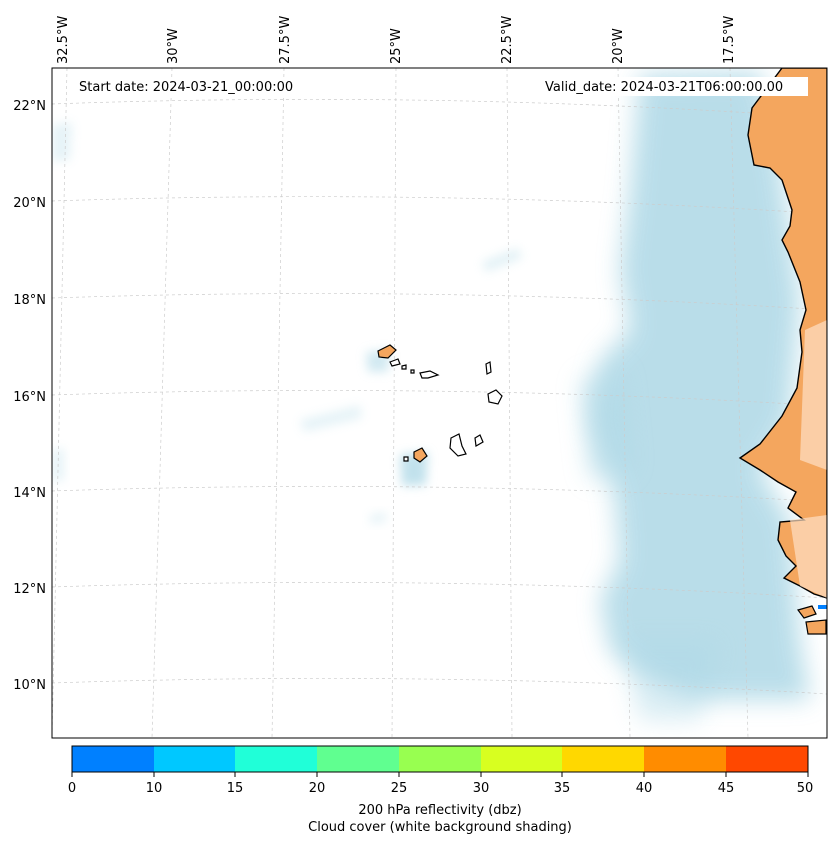 The width and height of the screenshot is (837, 847). I want to click on african-coast, so click(782, 333).